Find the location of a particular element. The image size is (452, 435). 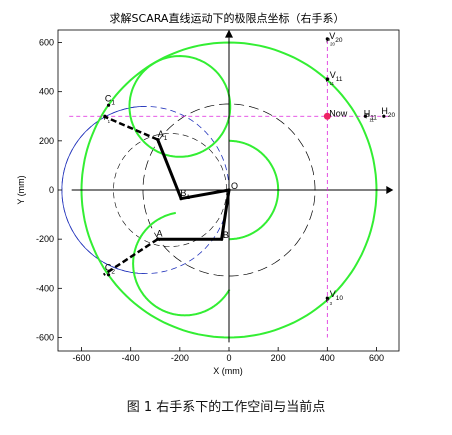

point-sublabel-4-subscript: 1 is located at coordinates (109, 121).